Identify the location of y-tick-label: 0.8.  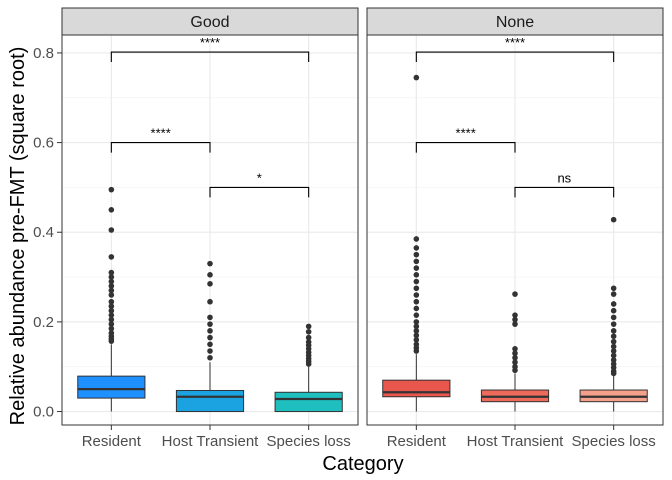
(43, 53).